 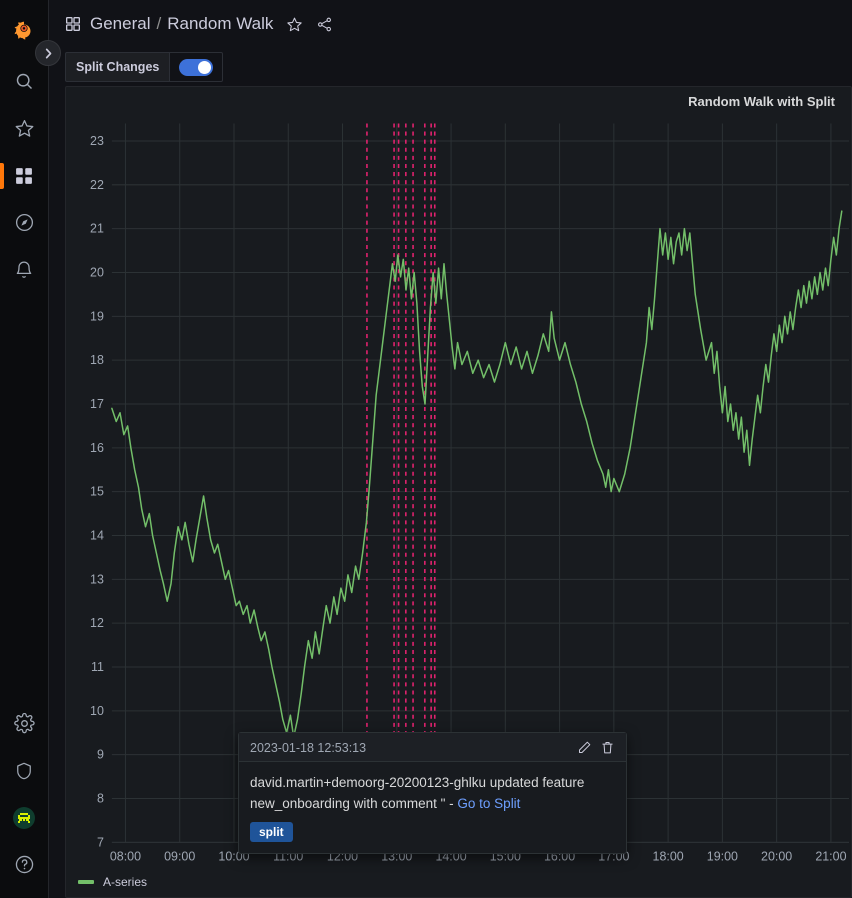 What do you see at coordinates (450, 24) in the screenshot?
I see `dashboard-toolbar: General / Random Walk` at bounding box center [450, 24].